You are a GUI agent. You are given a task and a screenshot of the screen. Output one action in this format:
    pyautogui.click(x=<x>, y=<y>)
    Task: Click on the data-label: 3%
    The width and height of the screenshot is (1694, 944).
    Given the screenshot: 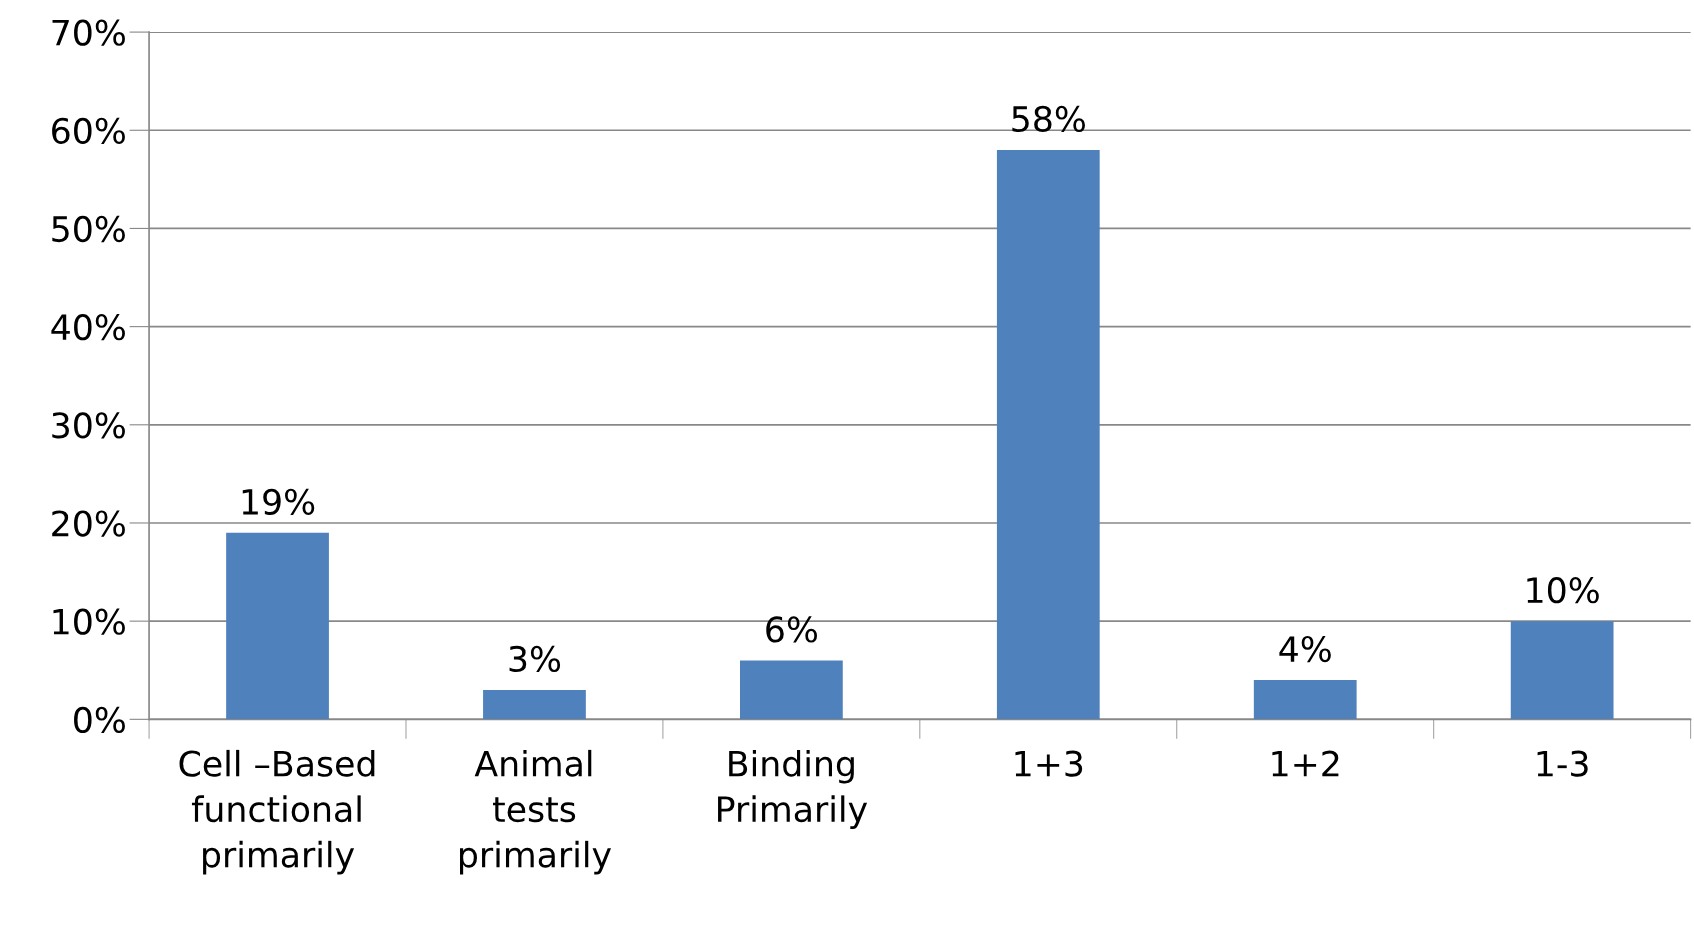 What is the action you would take?
    pyautogui.click(x=535, y=659)
    